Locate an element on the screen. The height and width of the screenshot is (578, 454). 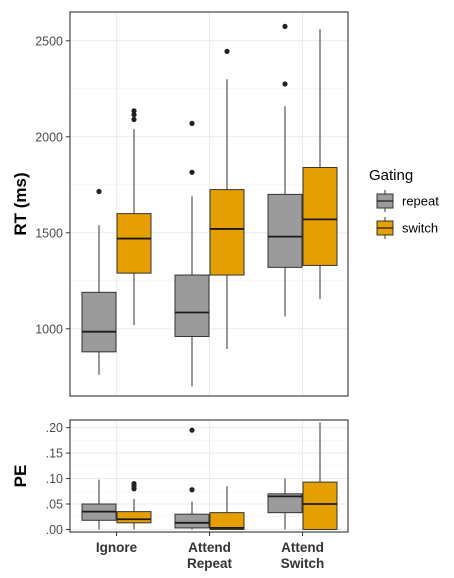
top-y-tick-label: 1000 is located at coordinates (49, 329).